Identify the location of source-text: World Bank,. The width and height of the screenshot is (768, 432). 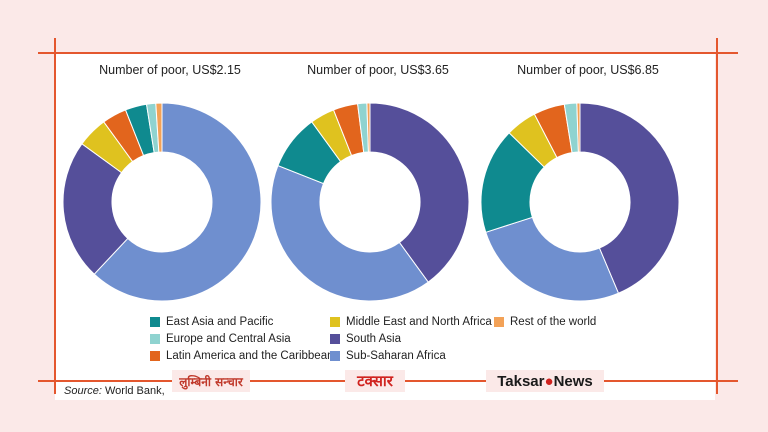
(133, 391).